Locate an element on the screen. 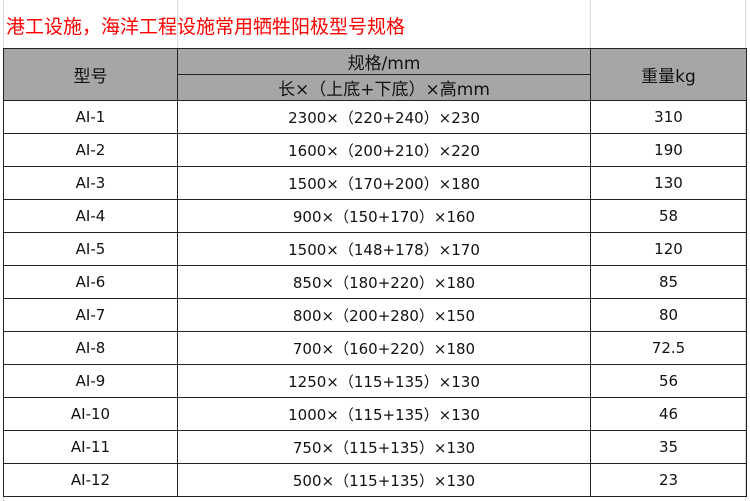 This screenshot has height=501, width=750. cell-model: AI-9 is located at coordinates (90, 381).